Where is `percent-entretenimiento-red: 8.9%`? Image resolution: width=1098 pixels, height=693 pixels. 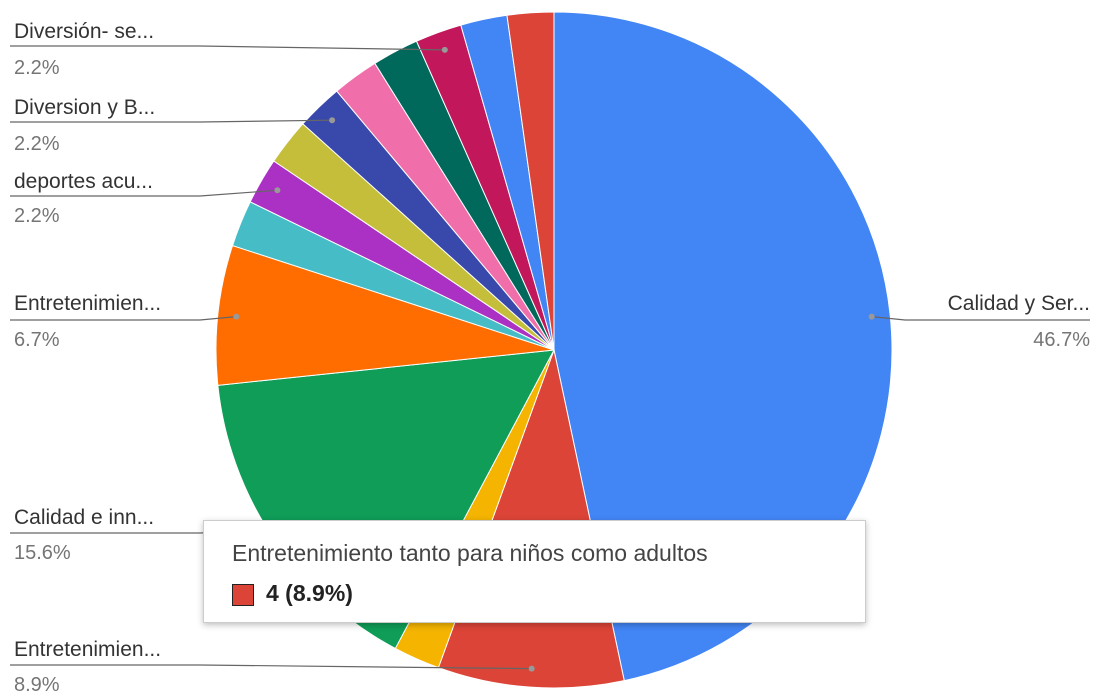
percent-entretenimiento-red: 8.9% is located at coordinates (37, 683).